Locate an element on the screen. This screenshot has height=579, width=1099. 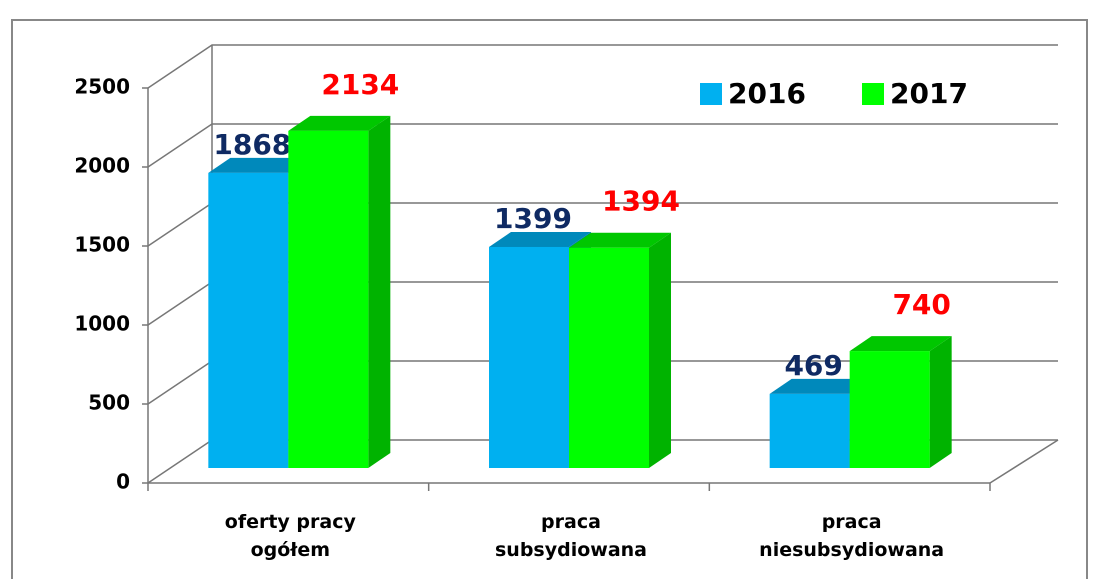
data-label: 1868 is located at coordinates (252, 144).